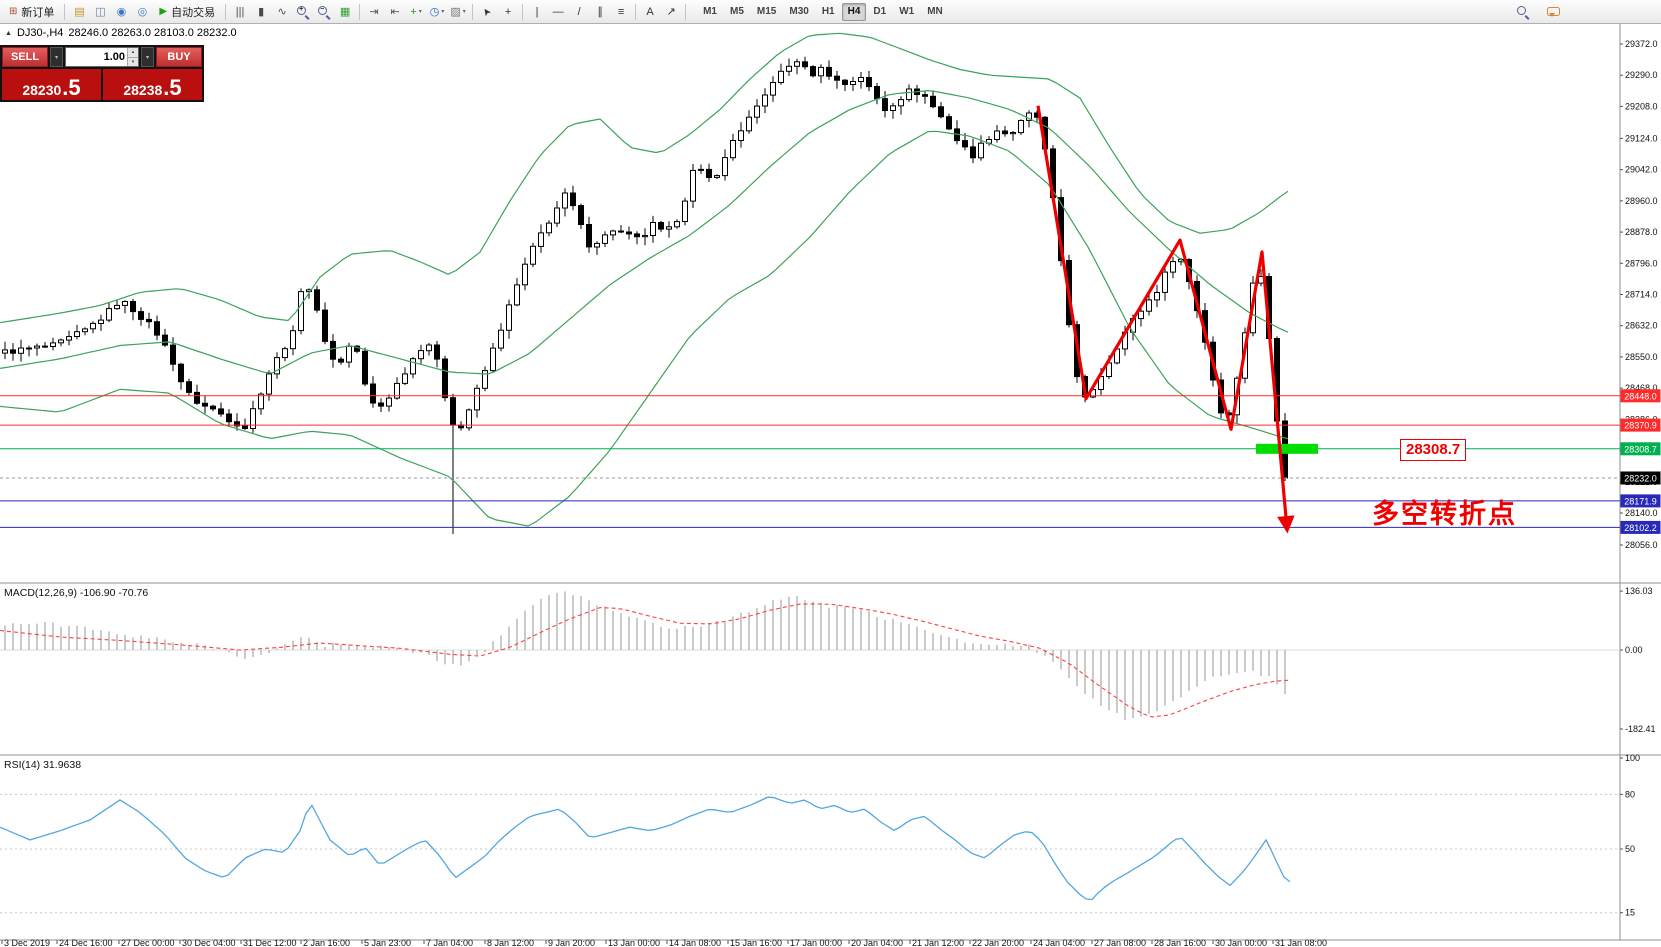  I want to click on auto-scroll-icon: ⇥, so click(374, 12).